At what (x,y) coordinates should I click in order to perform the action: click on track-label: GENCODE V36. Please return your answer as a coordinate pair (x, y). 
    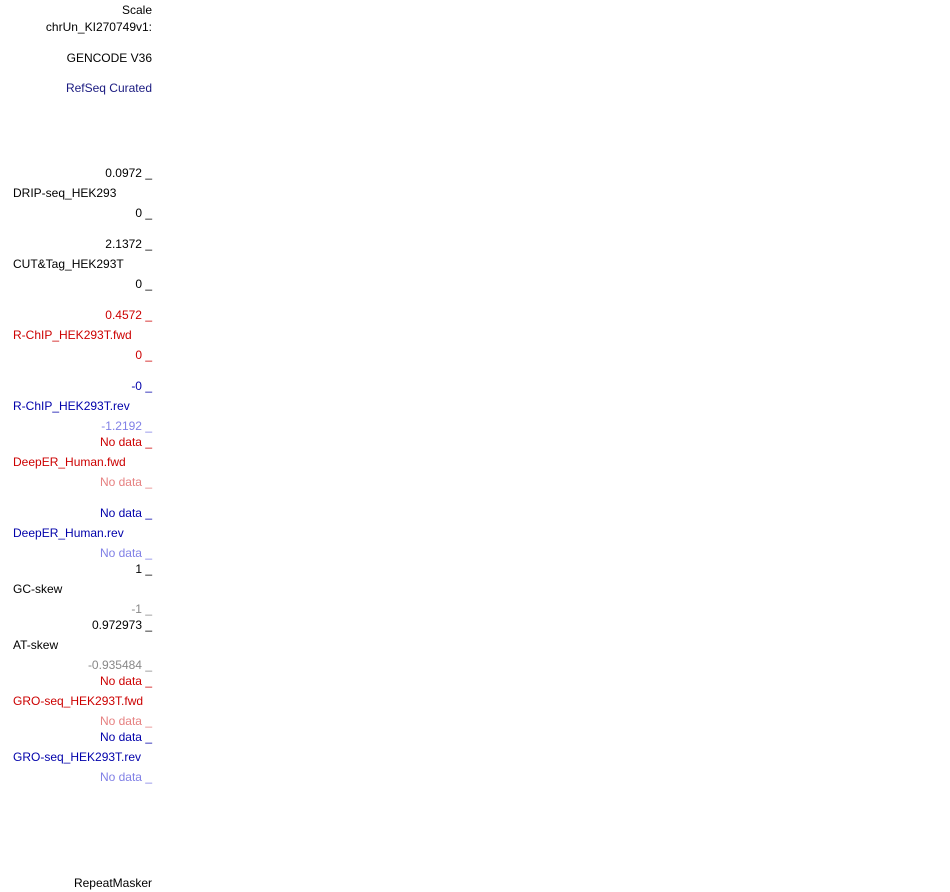
    Looking at the image, I should click on (109, 58).